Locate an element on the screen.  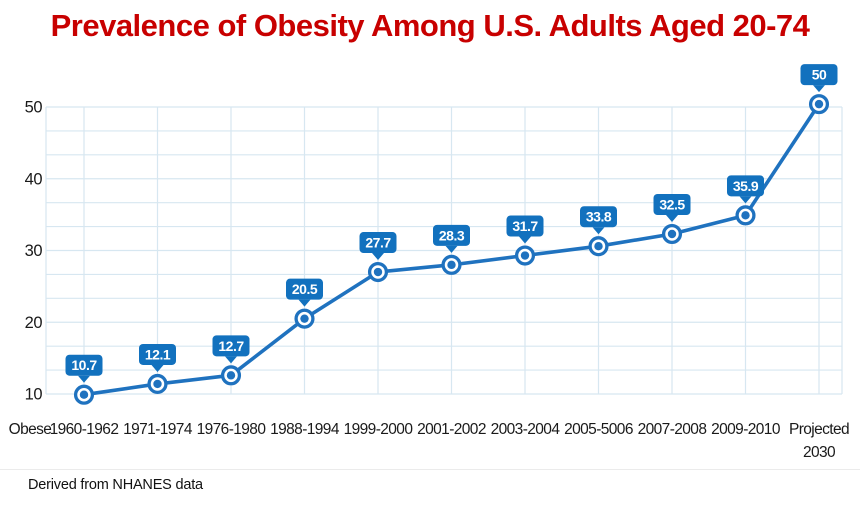
y-axis-tick-label: 20 is located at coordinates (34, 323).